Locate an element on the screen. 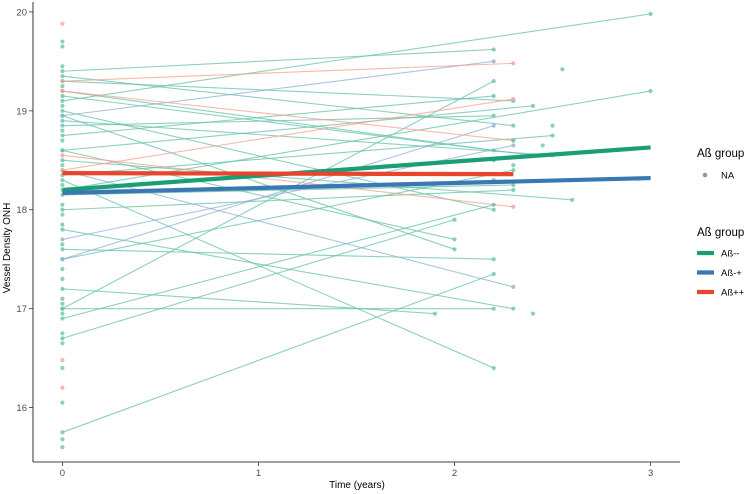 The image size is (750, 494). legend-key-point is located at coordinates (705, 175).